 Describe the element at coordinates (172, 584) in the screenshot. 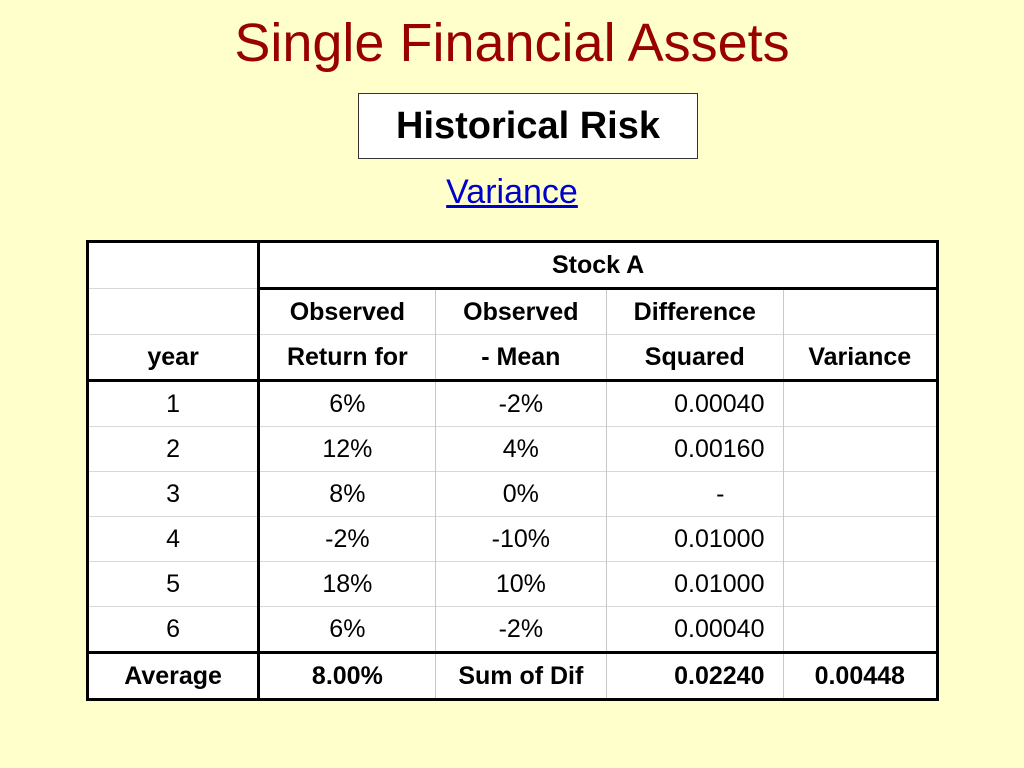

I see `year-cell: 5` at that location.